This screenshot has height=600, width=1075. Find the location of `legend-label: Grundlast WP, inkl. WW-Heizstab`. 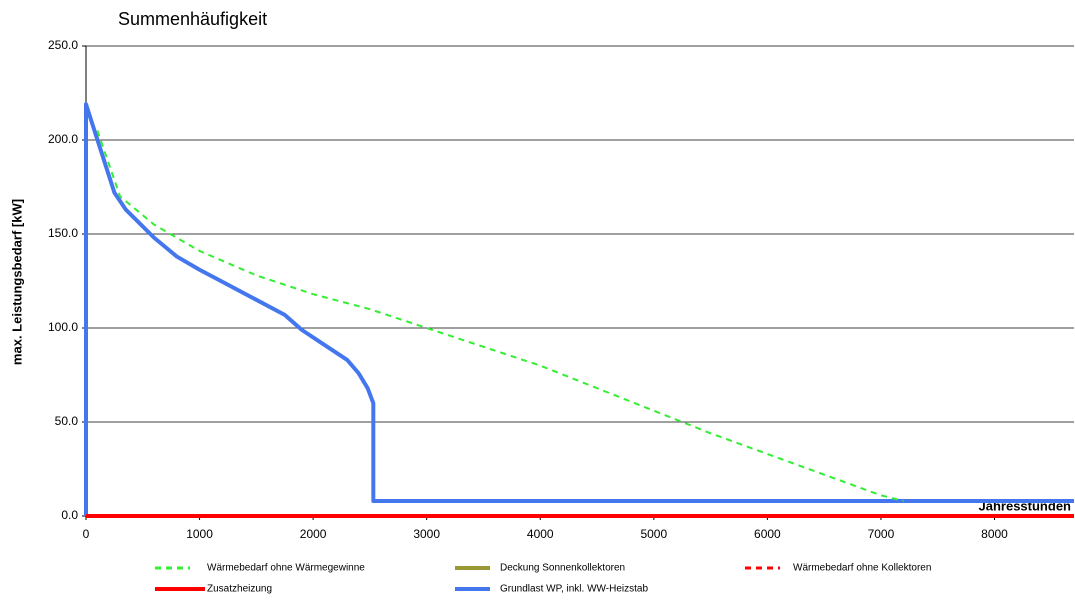

legend-label: Grundlast WP, inkl. WW-Heizstab is located at coordinates (574, 589).